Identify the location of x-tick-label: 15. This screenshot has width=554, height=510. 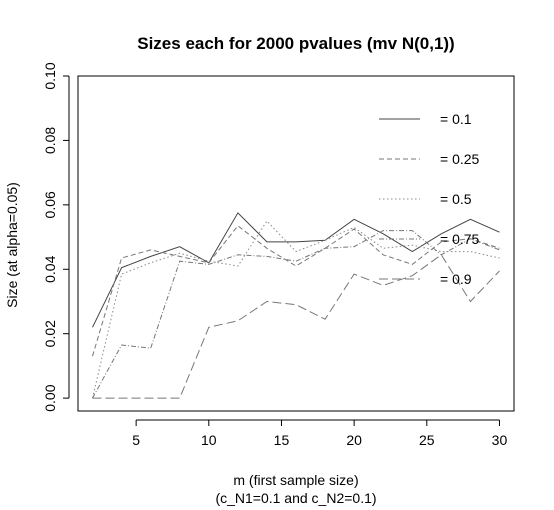
(282, 440).